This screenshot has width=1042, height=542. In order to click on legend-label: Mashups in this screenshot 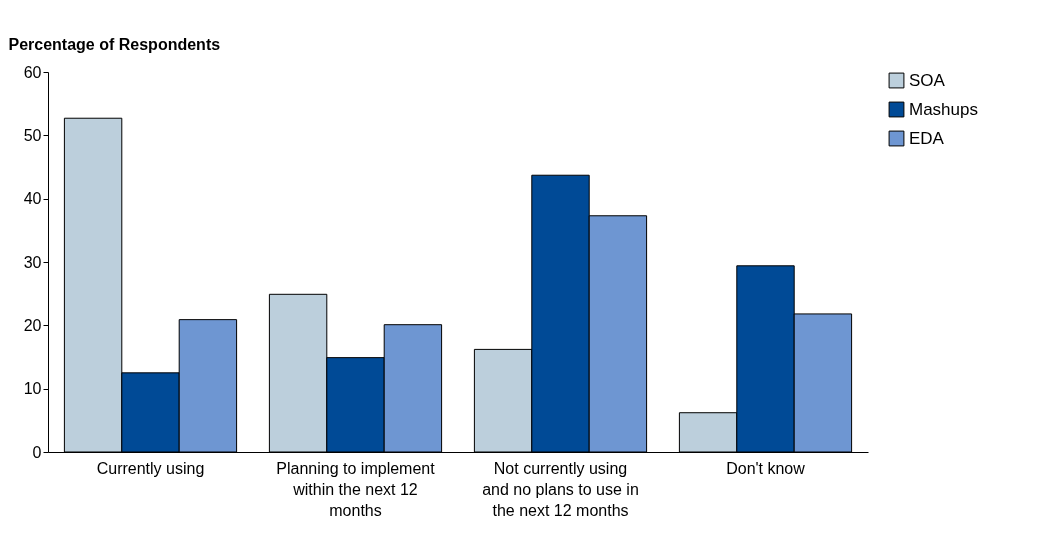, I will do `click(943, 109)`.